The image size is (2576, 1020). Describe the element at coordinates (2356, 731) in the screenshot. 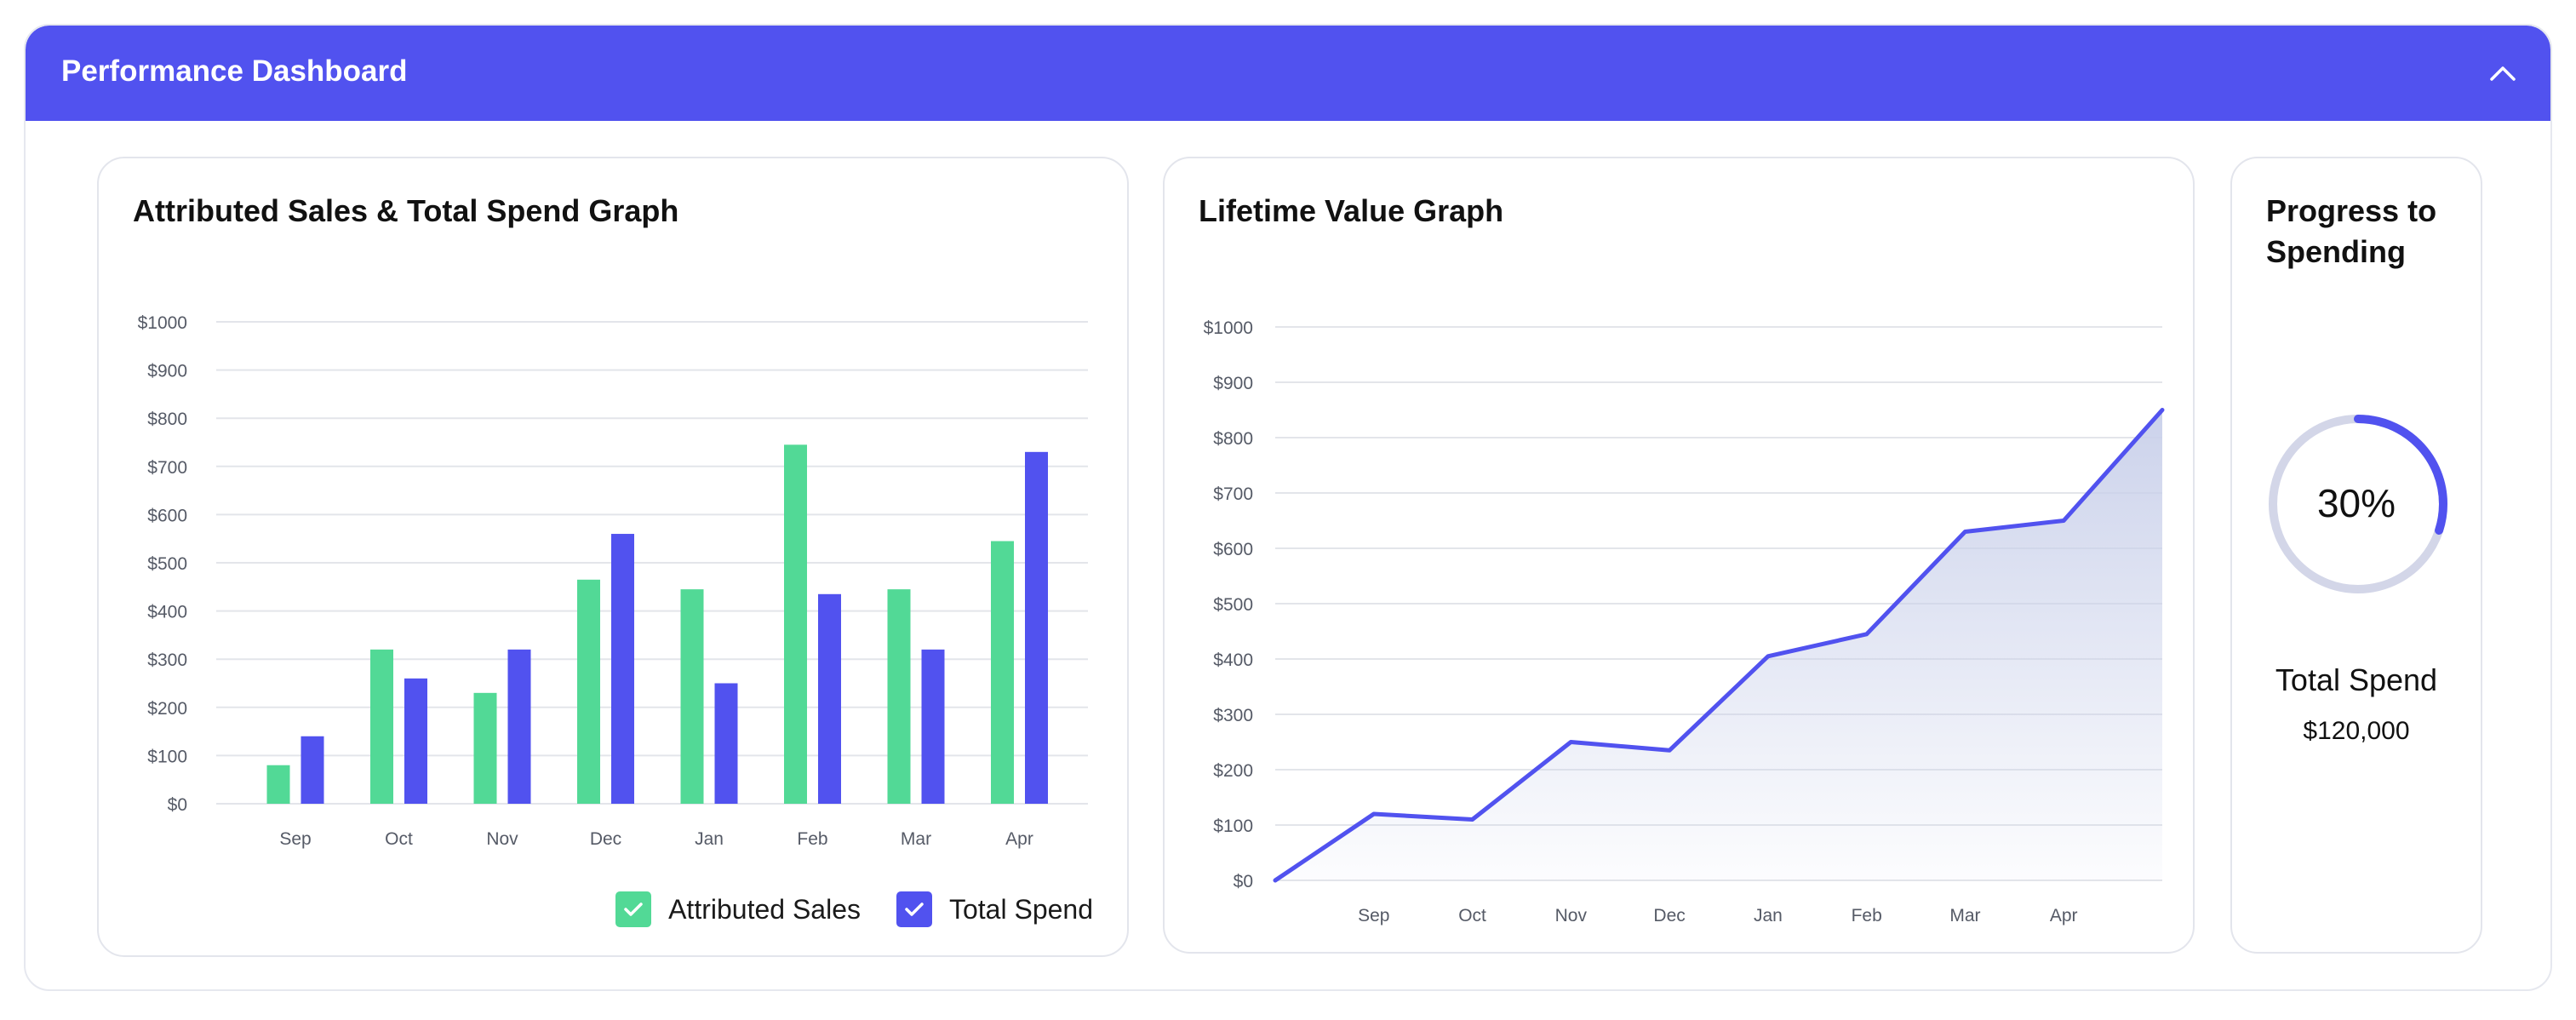

I see `total-spend-value: $120,000` at that location.